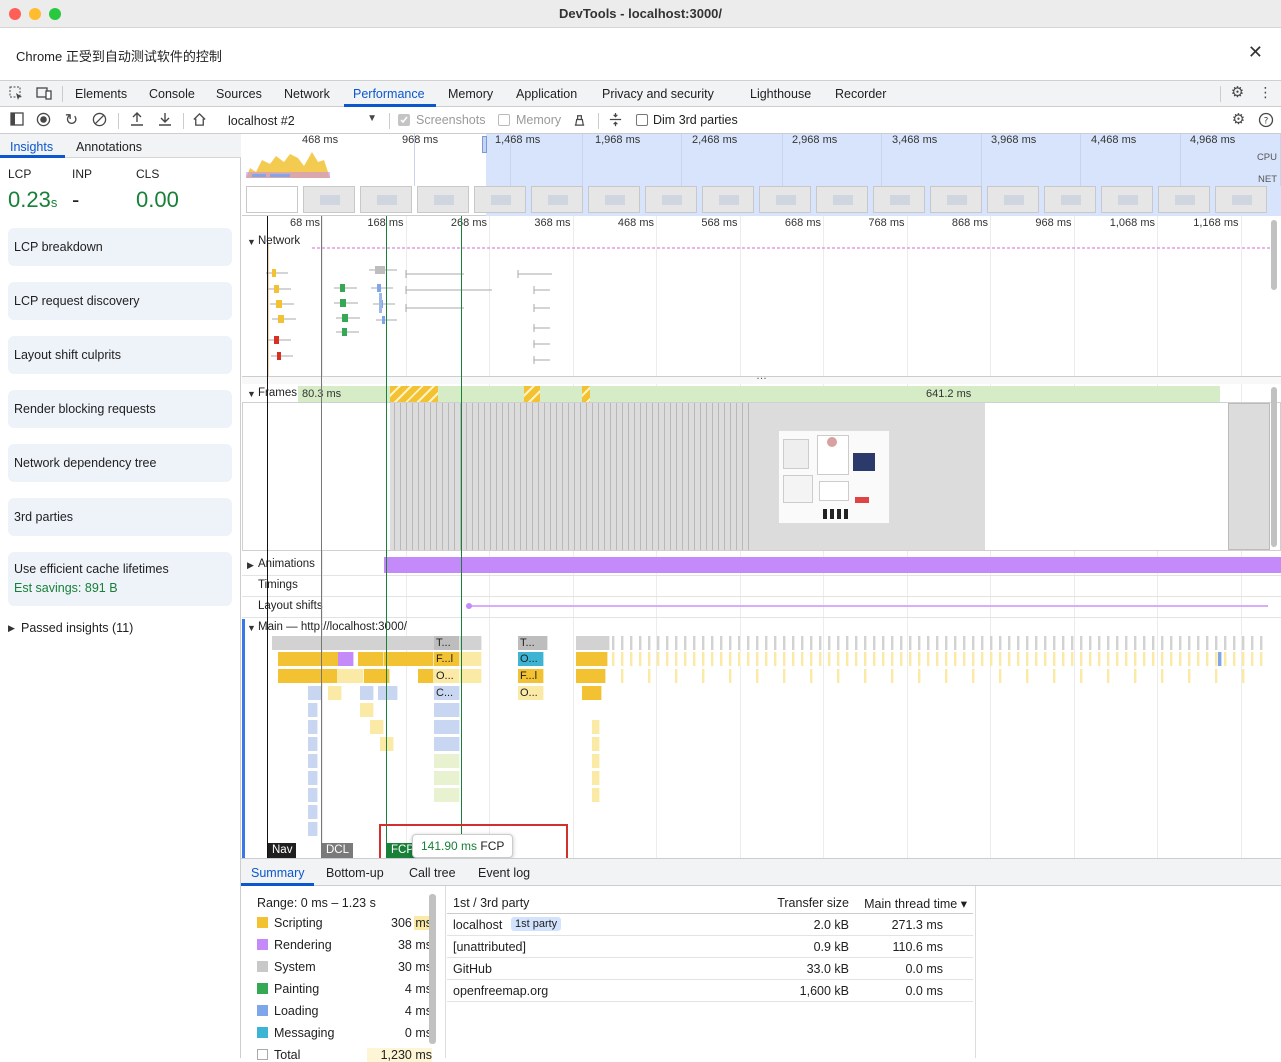 The image size is (1281, 1062). I want to click on insight-3rd-parties: 3rd parties, so click(120, 517).